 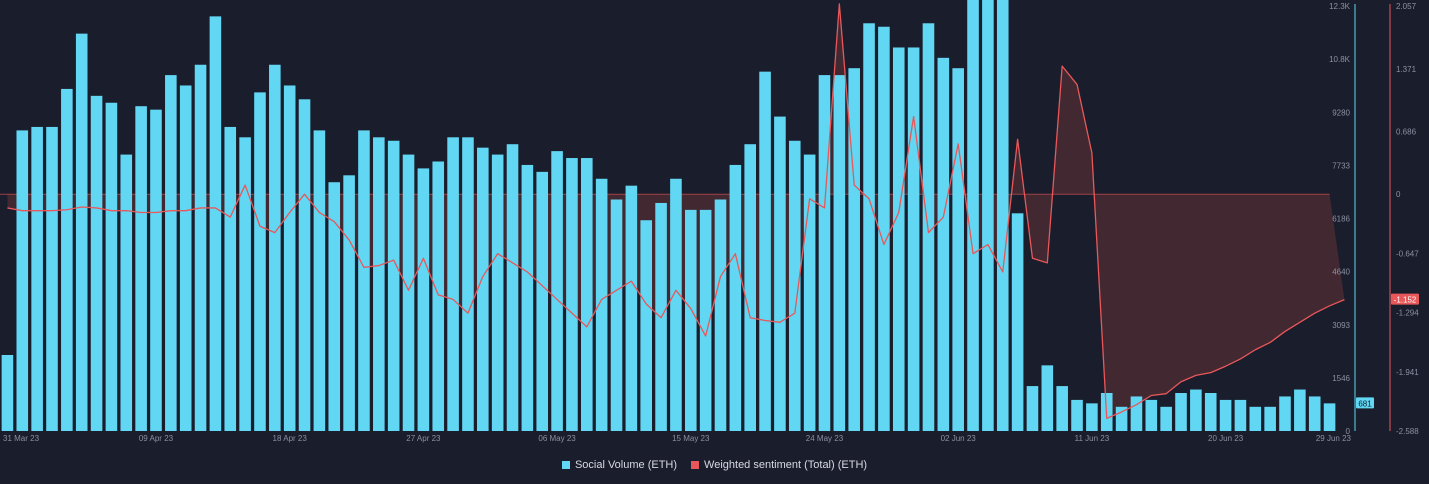 I want to click on left-tick-label: 3093, so click(x=1341, y=325).